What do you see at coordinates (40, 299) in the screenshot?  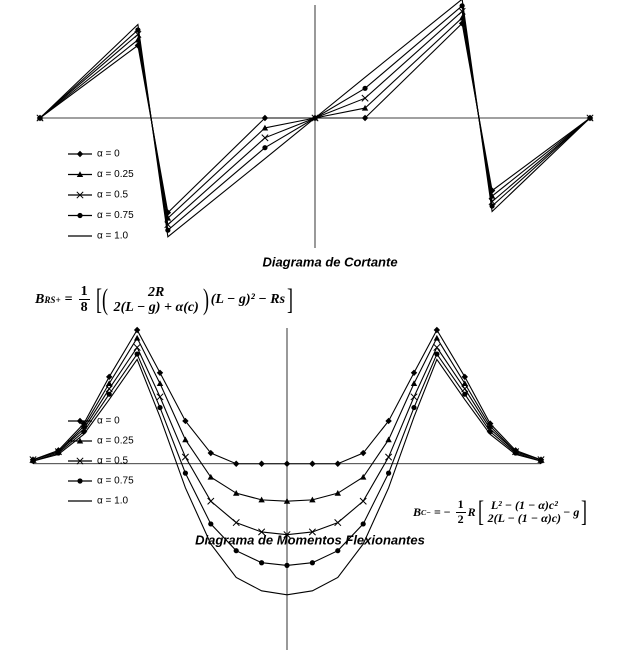 I see `formula-lhs: B` at bounding box center [40, 299].